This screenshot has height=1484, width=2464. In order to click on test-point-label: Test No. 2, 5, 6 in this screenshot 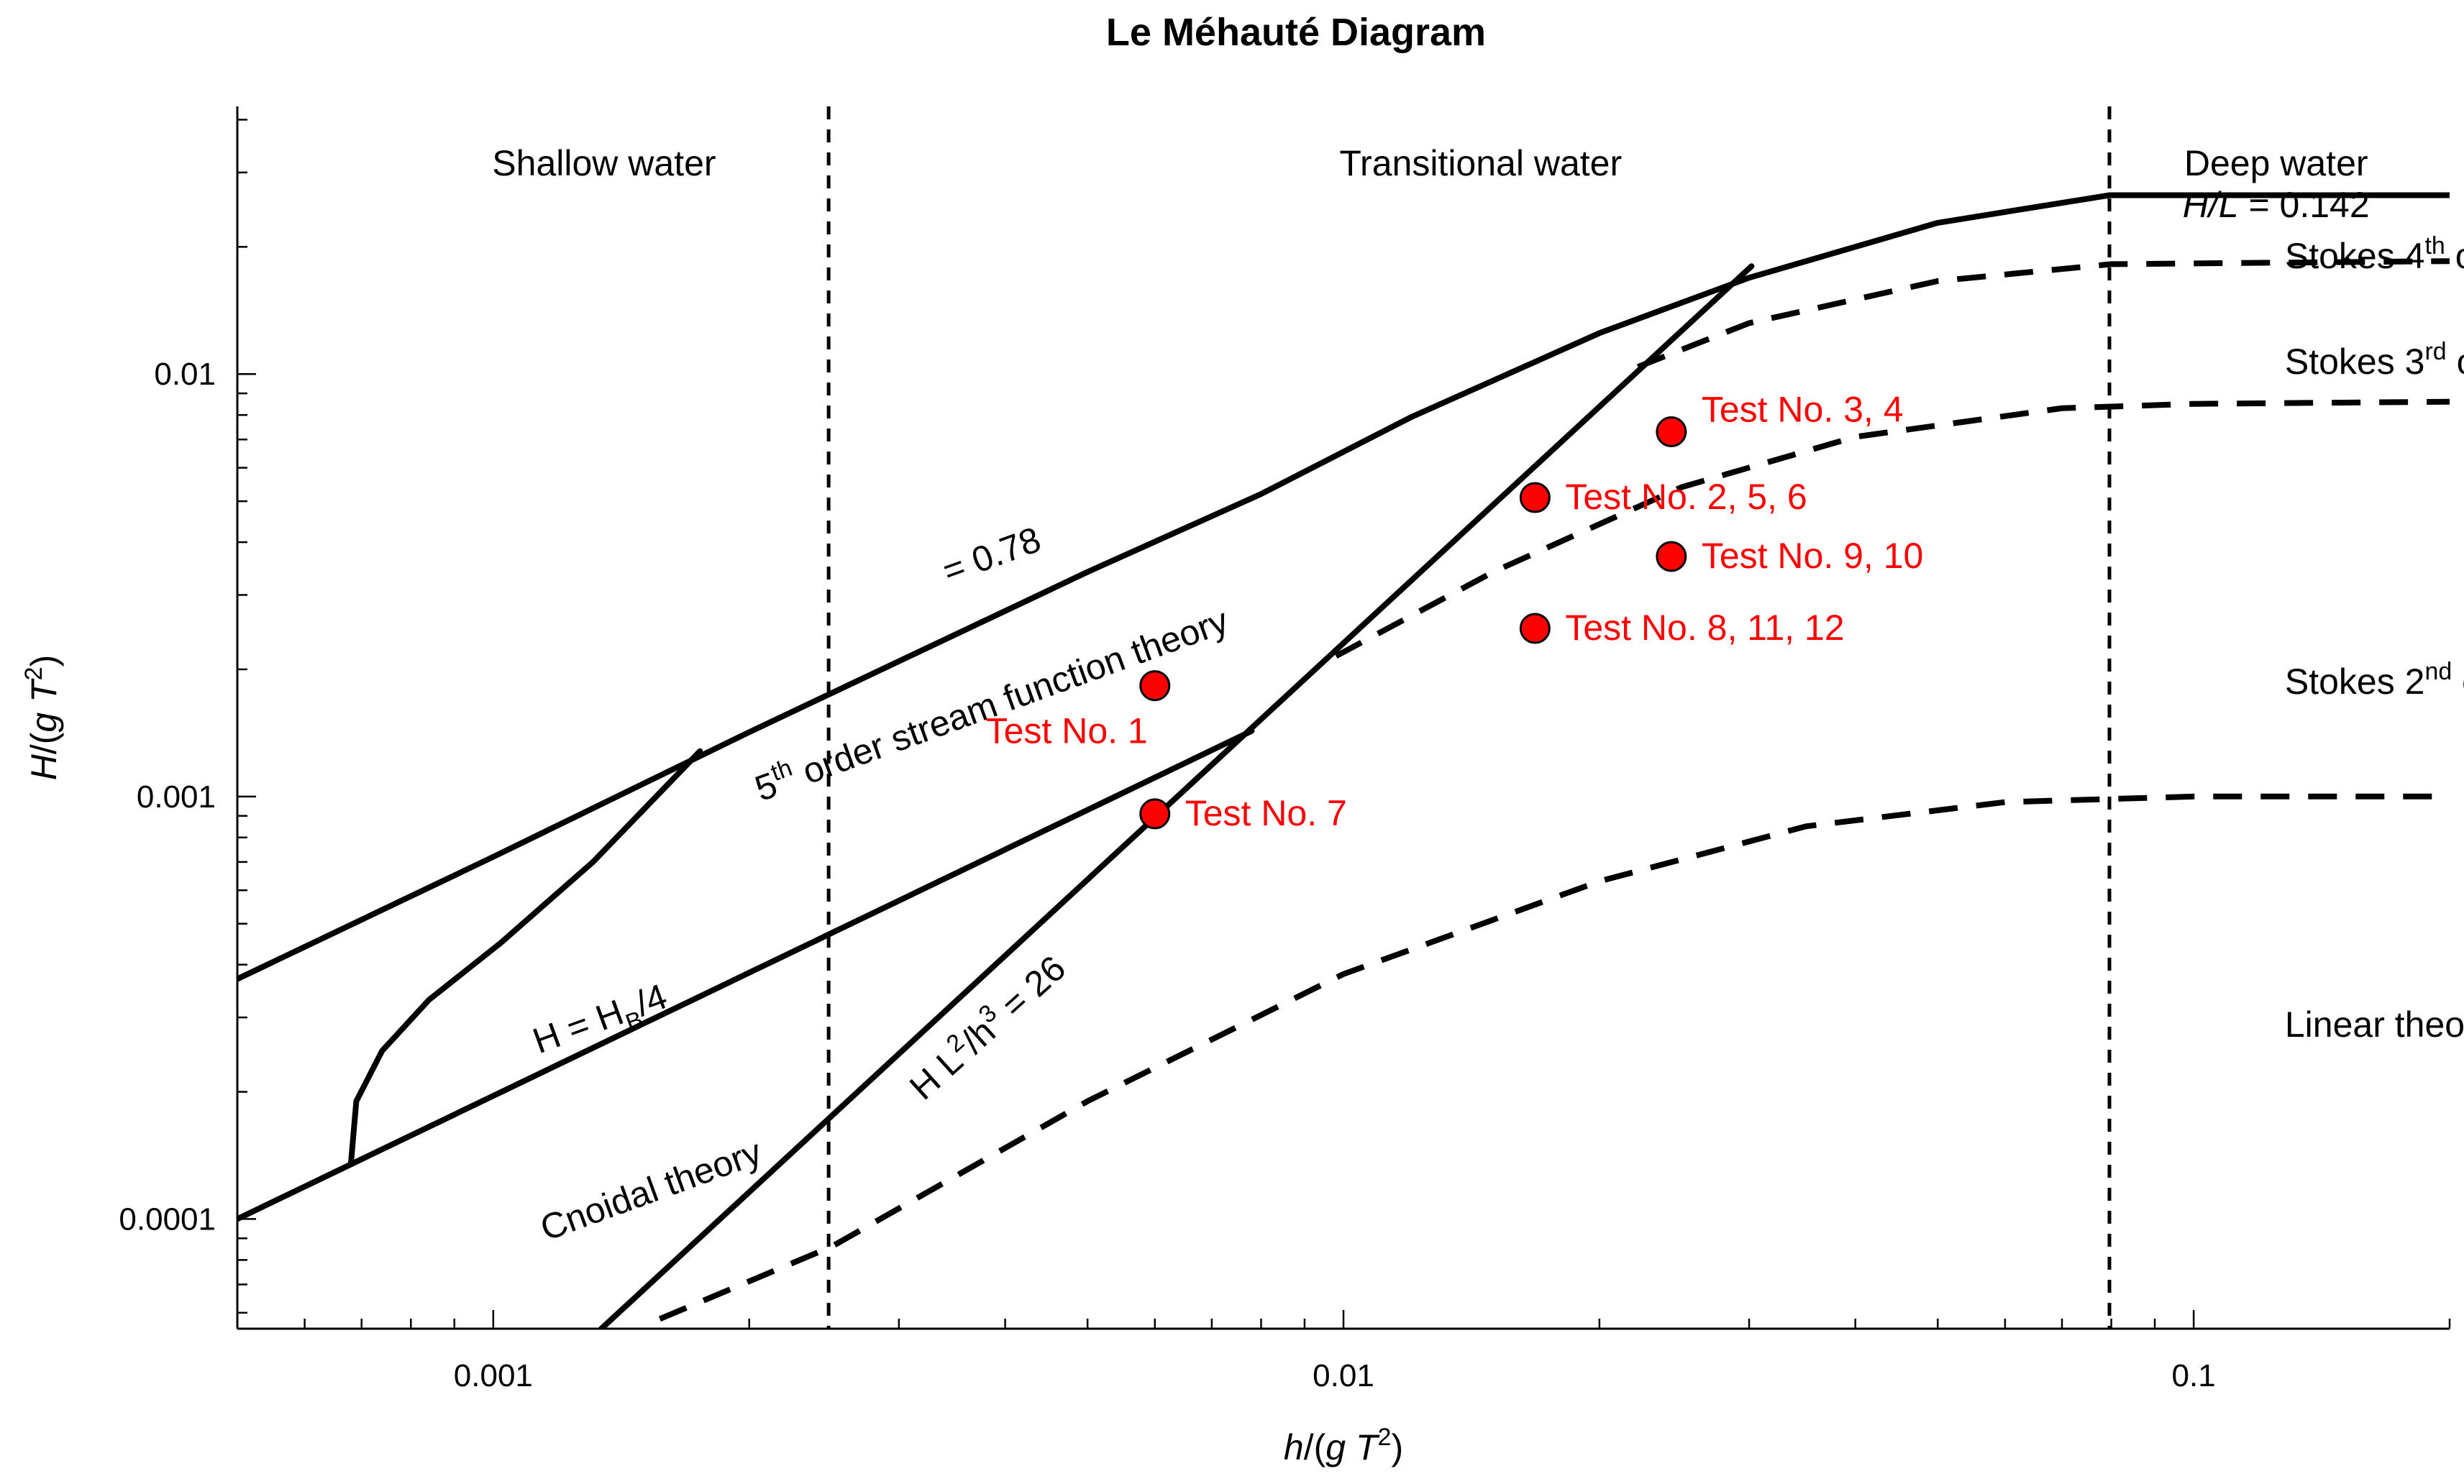, I will do `click(1686, 497)`.